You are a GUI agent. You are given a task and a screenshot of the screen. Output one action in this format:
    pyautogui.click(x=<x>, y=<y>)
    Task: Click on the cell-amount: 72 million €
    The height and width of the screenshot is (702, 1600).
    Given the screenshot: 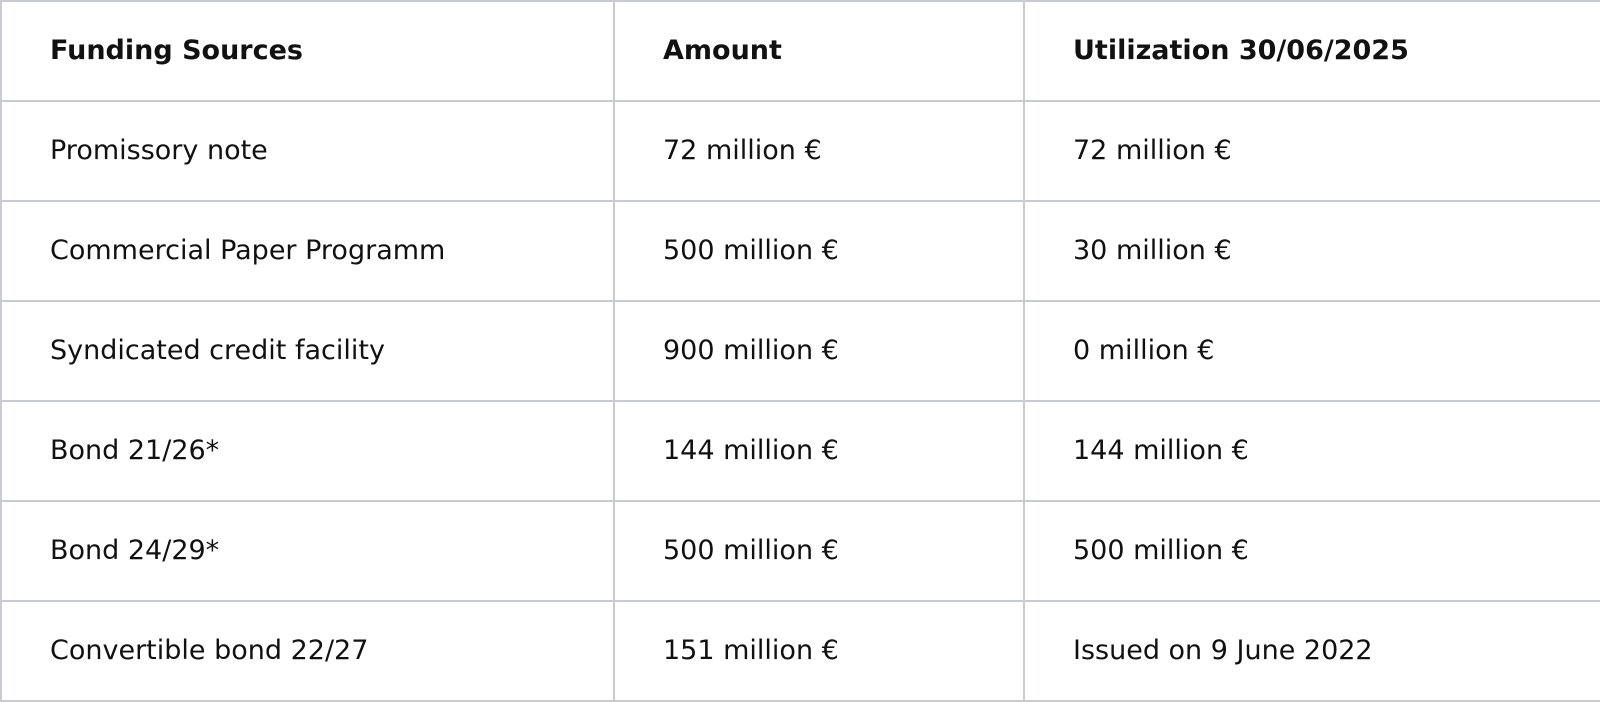 What is the action you would take?
    pyautogui.click(x=819, y=151)
    